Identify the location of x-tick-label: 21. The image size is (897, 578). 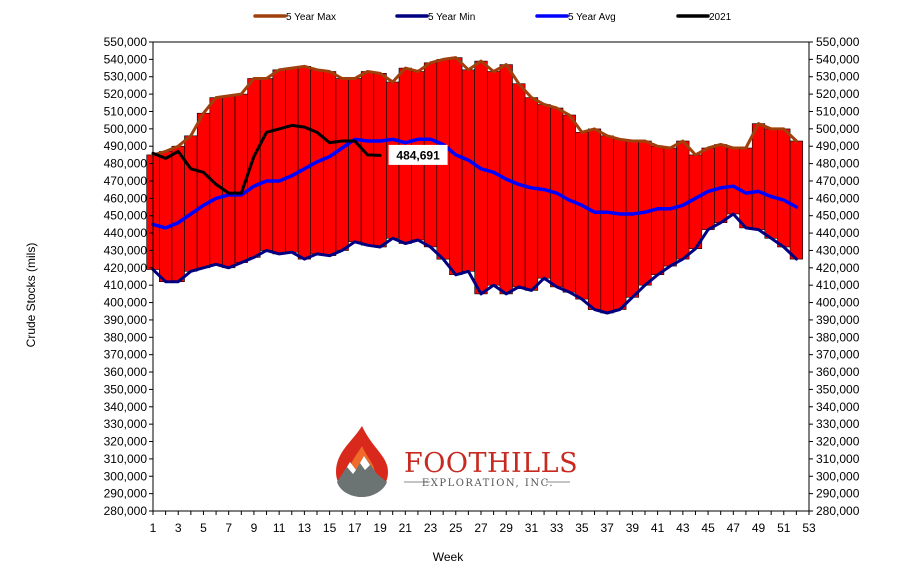
(406, 528).